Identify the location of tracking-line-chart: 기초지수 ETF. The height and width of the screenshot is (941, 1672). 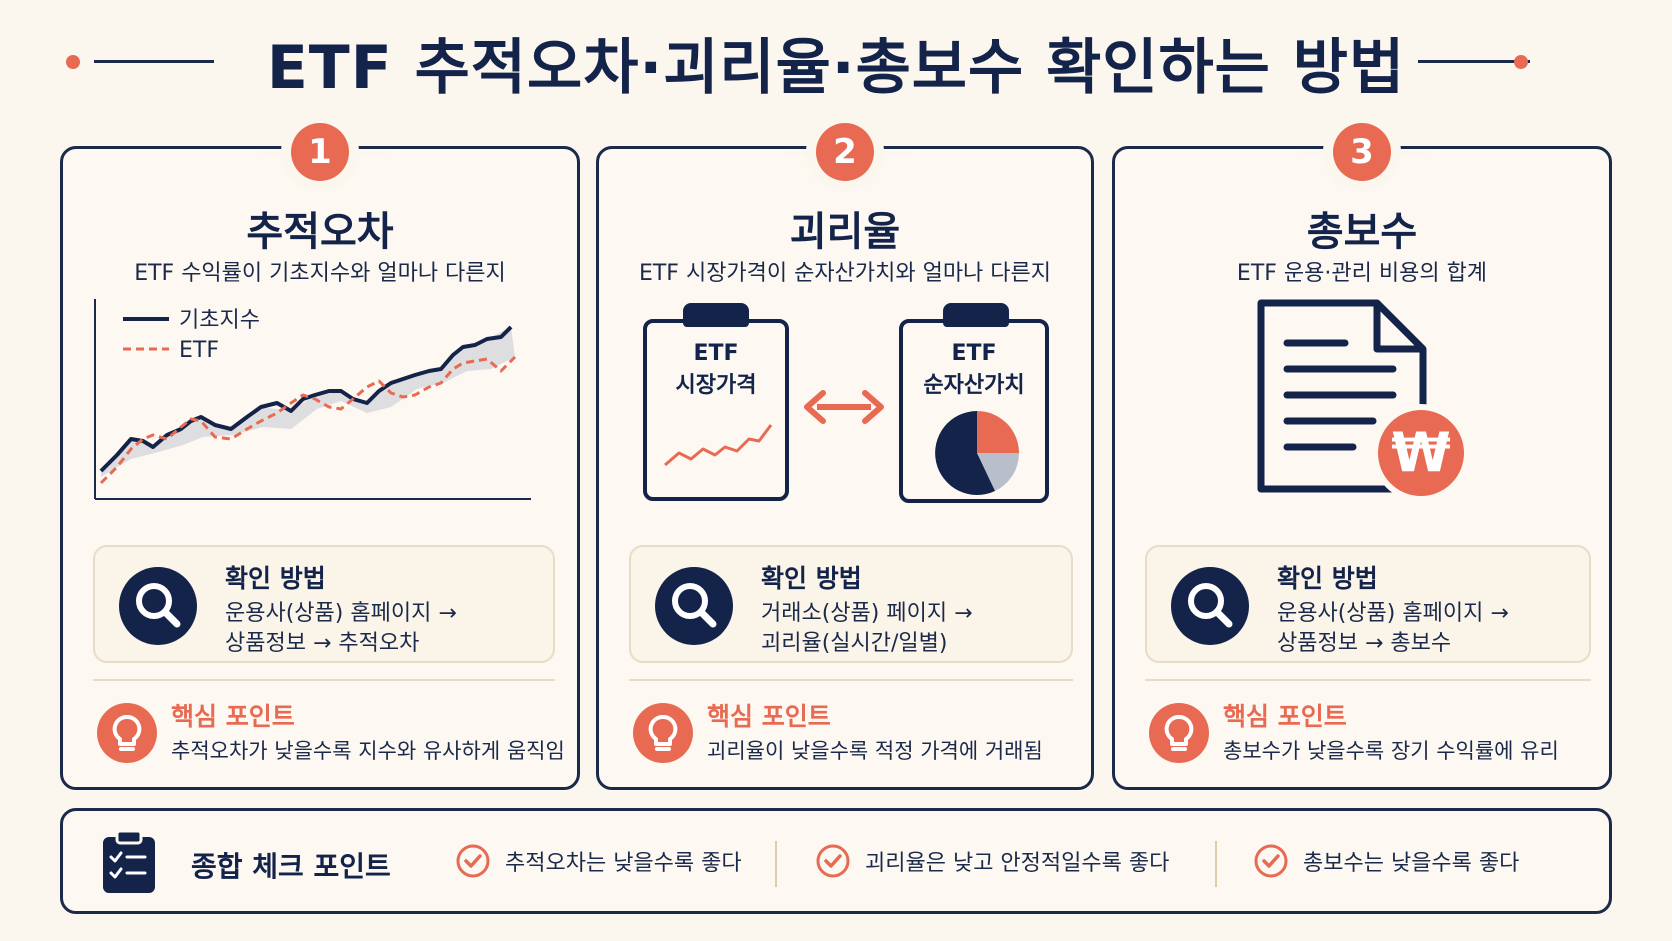
(312, 399).